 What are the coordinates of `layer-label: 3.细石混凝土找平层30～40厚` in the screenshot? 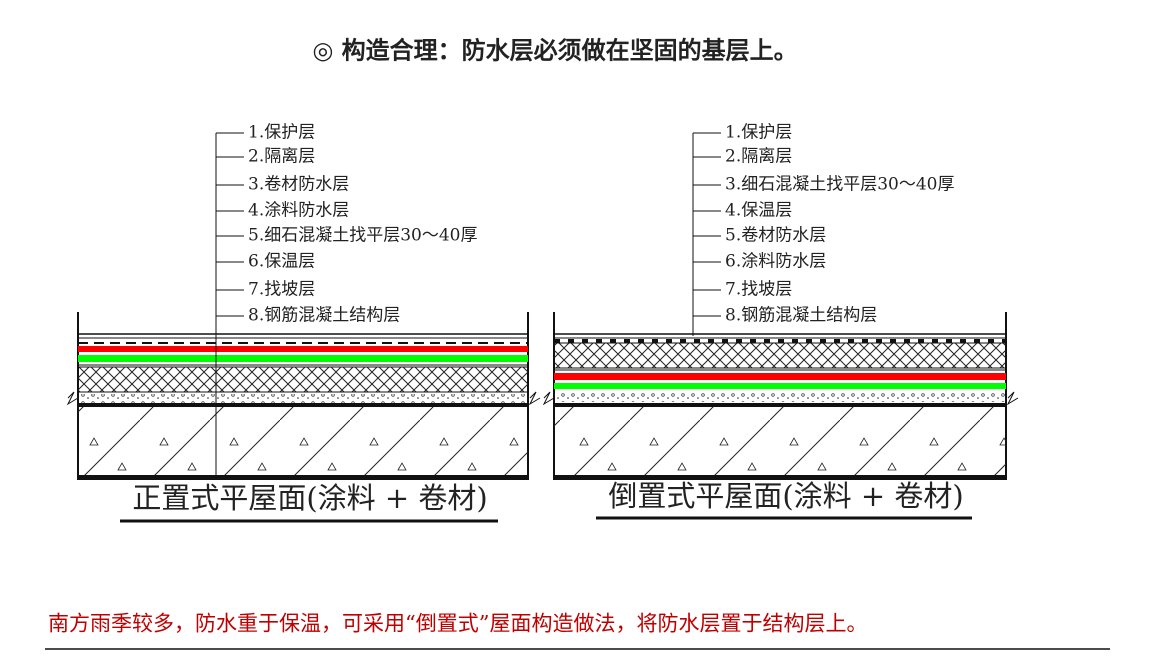 It's located at (839, 185).